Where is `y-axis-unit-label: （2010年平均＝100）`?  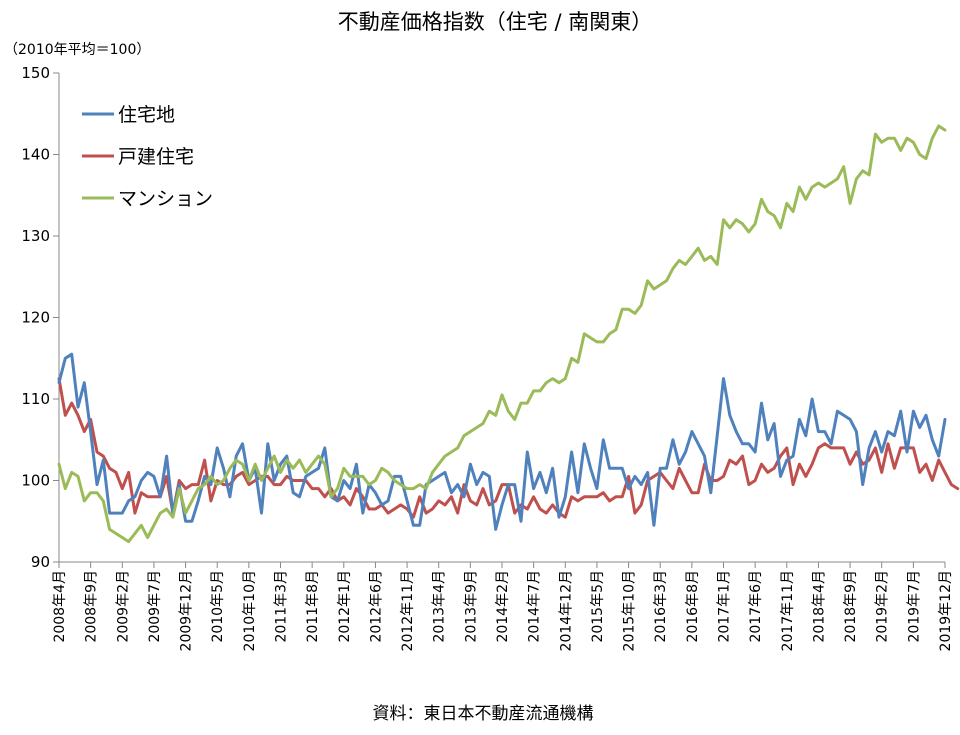 y-axis-unit-label: （2010年平均＝100） is located at coordinates (77, 50).